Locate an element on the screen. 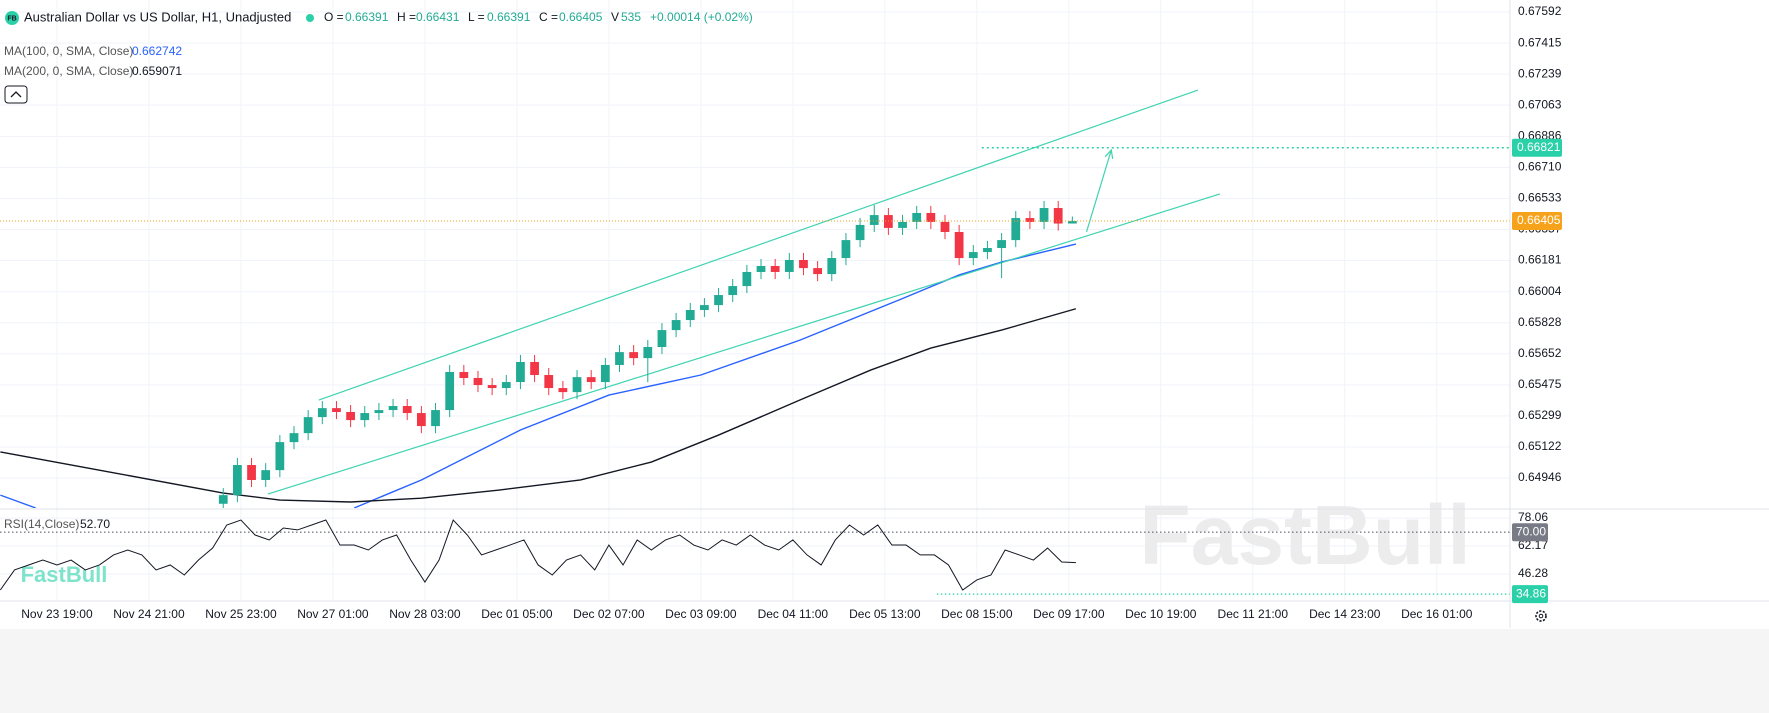  y-tick-label: 0.65475 is located at coordinates (1540, 384).